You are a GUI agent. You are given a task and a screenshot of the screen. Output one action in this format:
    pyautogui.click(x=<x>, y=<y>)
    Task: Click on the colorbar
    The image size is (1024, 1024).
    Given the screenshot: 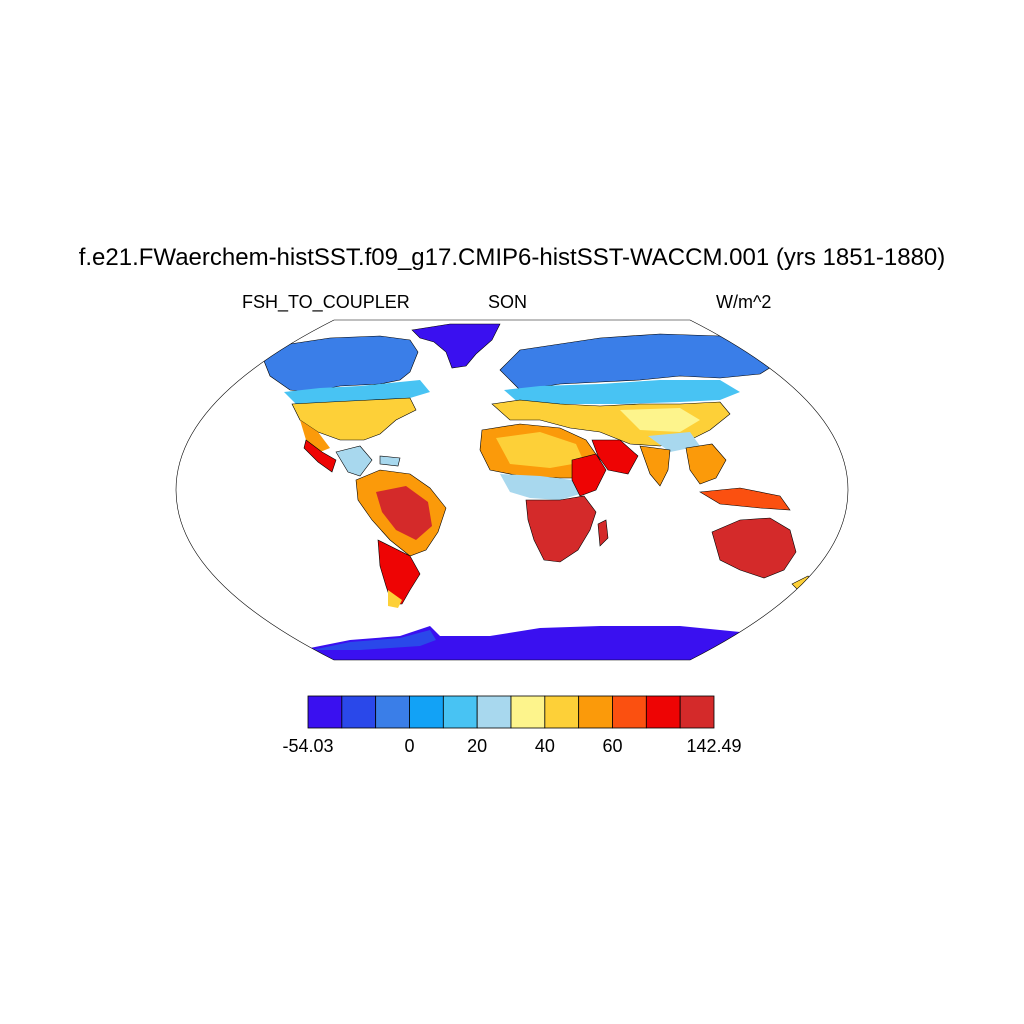 What is the action you would take?
    pyautogui.click(x=511, y=712)
    